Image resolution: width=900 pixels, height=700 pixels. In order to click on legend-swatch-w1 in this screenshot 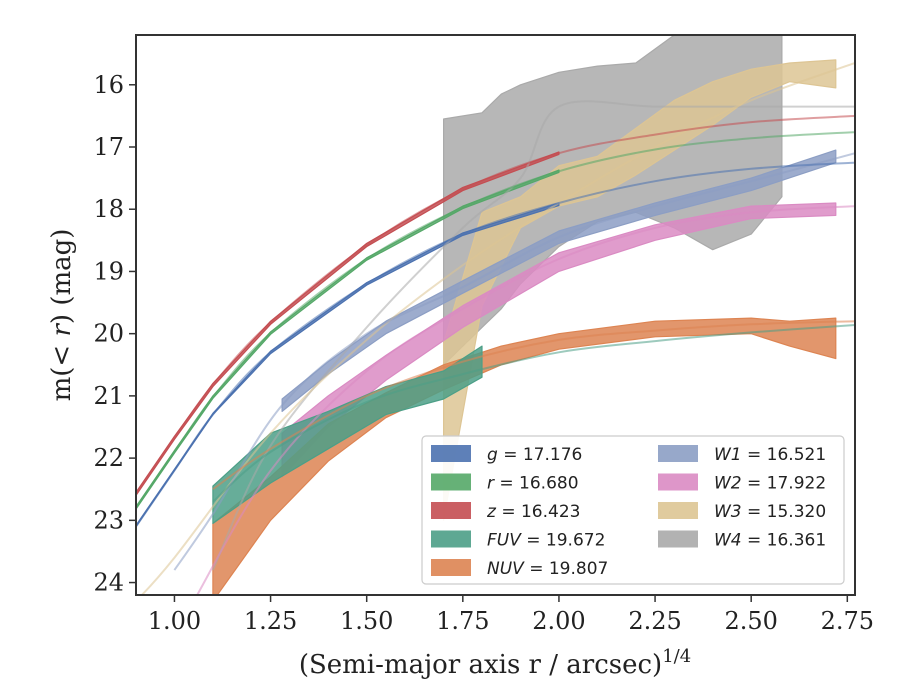, I will do `click(678, 453)`.